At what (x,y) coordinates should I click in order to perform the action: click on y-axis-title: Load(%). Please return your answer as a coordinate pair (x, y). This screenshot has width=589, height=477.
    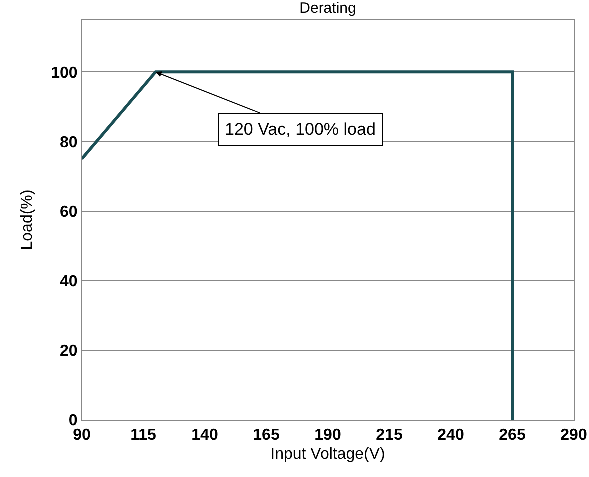
    Looking at the image, I should click on (27, 220).